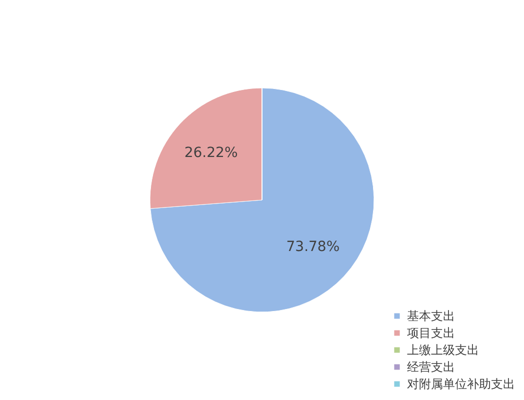 The width and height of the screenshot is (524, 400). What do you see at coordinates (431, 316) in the screenshot?
I see `legend-label: 基本支出` at bounding box center [431, 316].